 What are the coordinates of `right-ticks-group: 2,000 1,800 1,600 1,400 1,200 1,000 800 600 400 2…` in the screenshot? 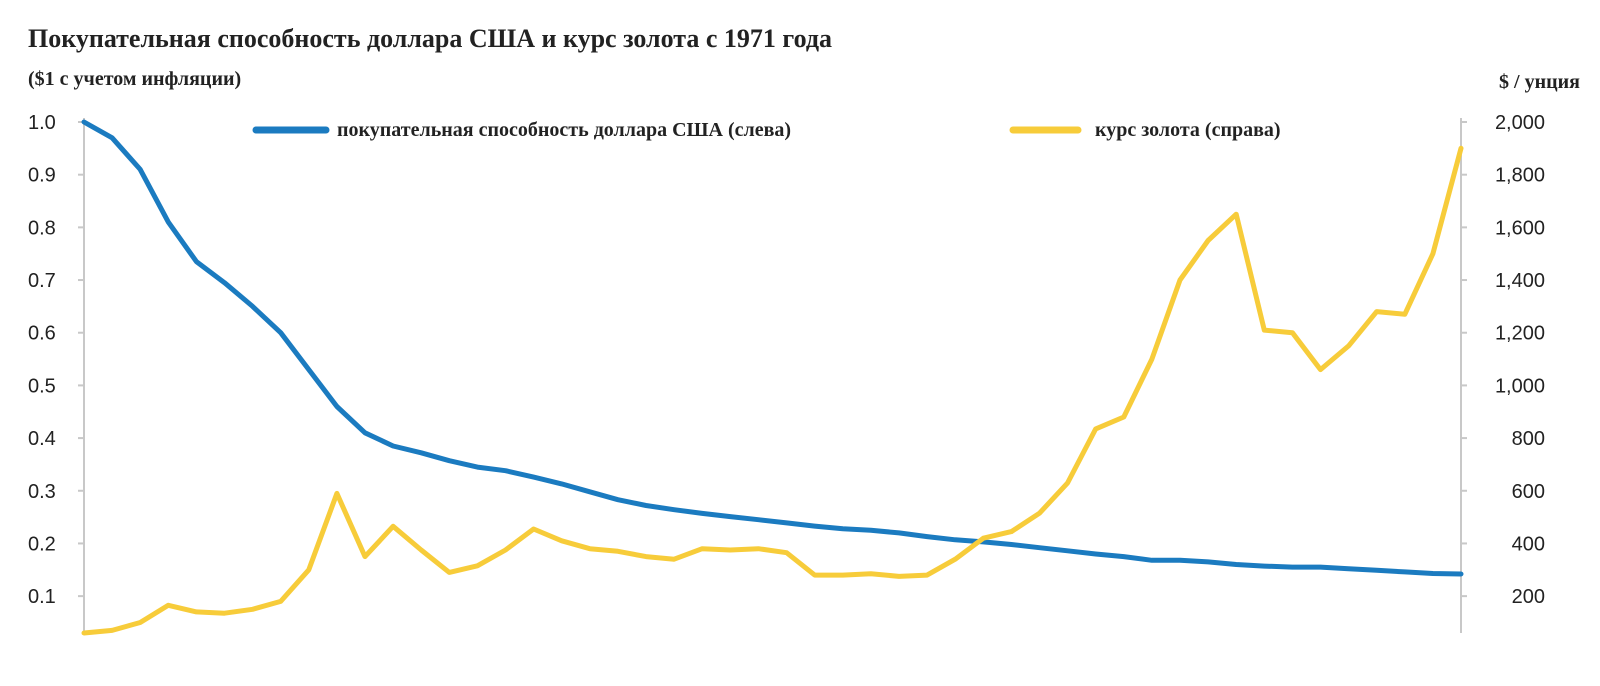 It's located at (1503, 360).